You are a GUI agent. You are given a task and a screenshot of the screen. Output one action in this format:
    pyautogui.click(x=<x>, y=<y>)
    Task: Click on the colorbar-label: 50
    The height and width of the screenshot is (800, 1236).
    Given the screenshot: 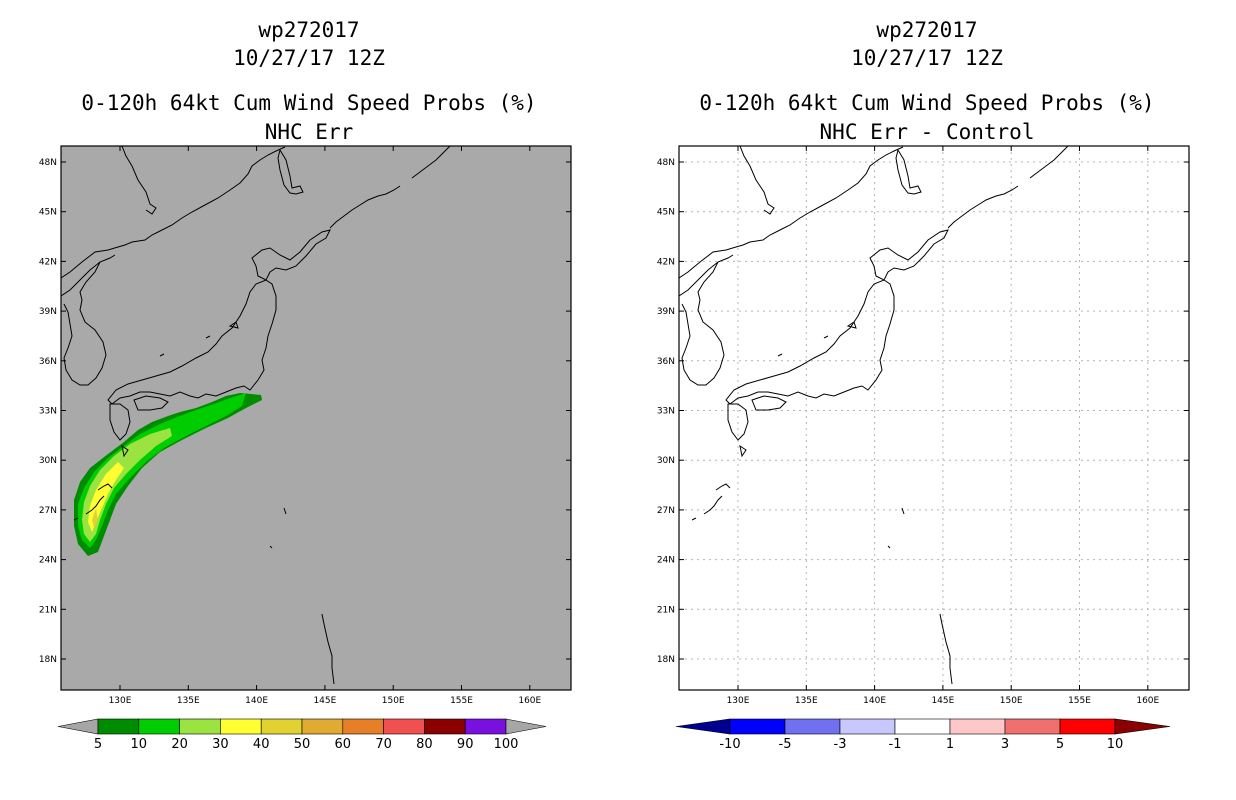 What is the action you would take?
    pyautogui.click(x=302, y=744)
    